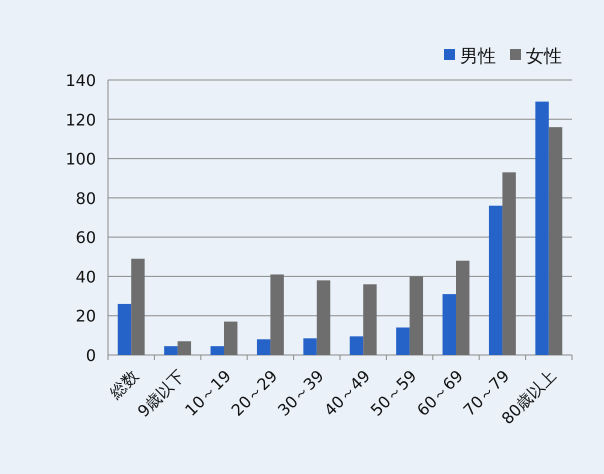 The height and width of the screenshot is (474, 604). Describe the element at coordinates (80, 80) in the screenshot. I see `y-tick-label: 140` at that location.